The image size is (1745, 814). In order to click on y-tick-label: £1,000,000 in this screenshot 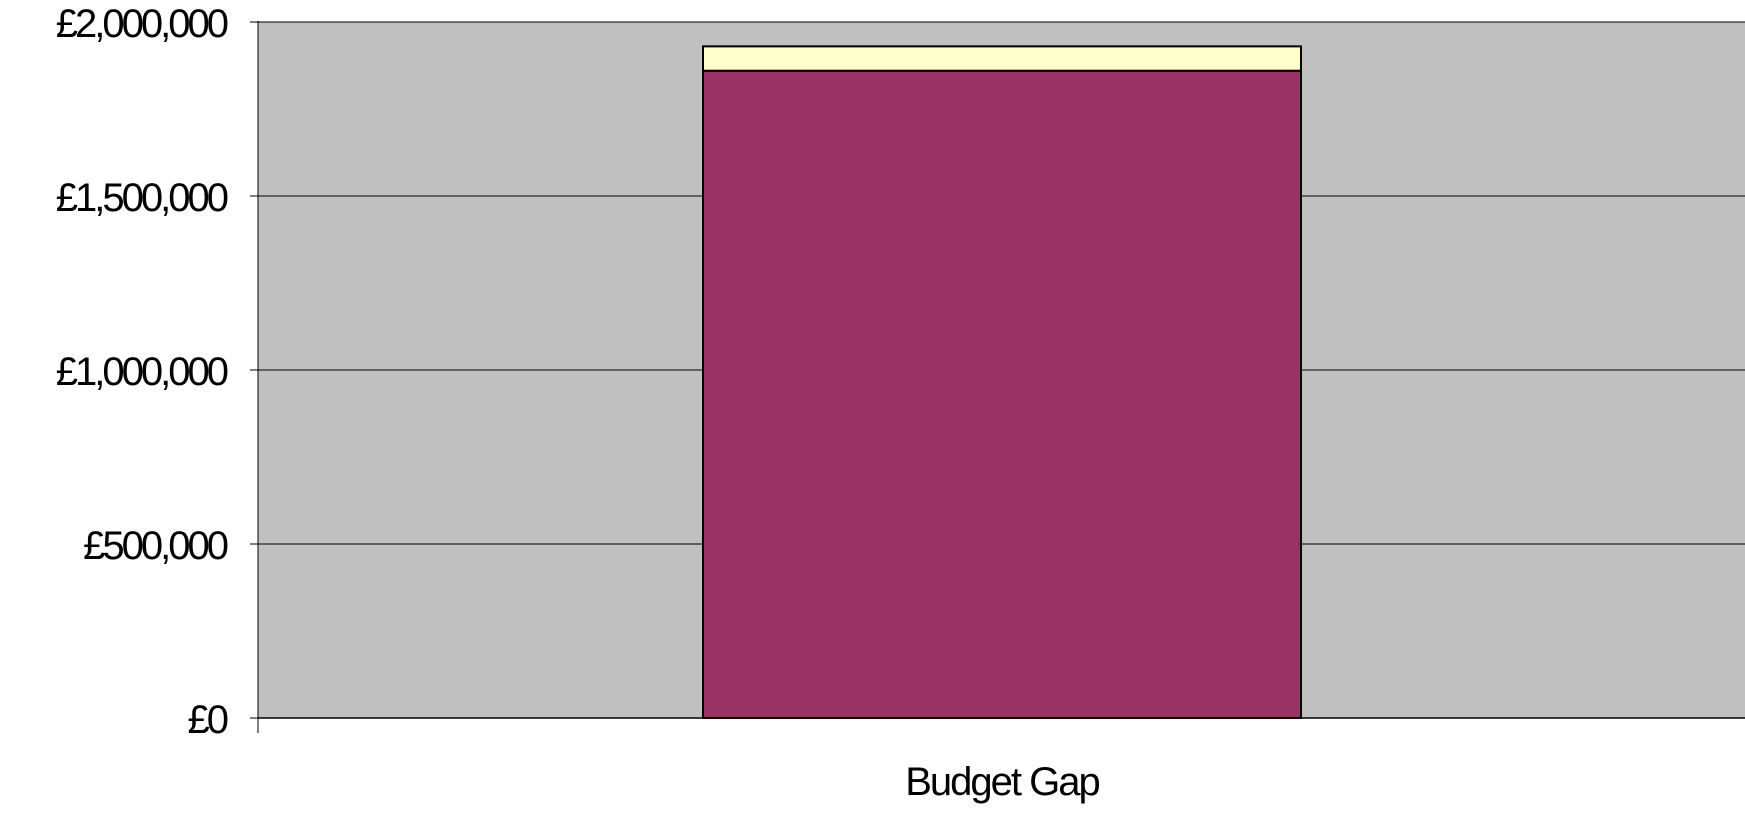, I will do `click(142, 372)`.